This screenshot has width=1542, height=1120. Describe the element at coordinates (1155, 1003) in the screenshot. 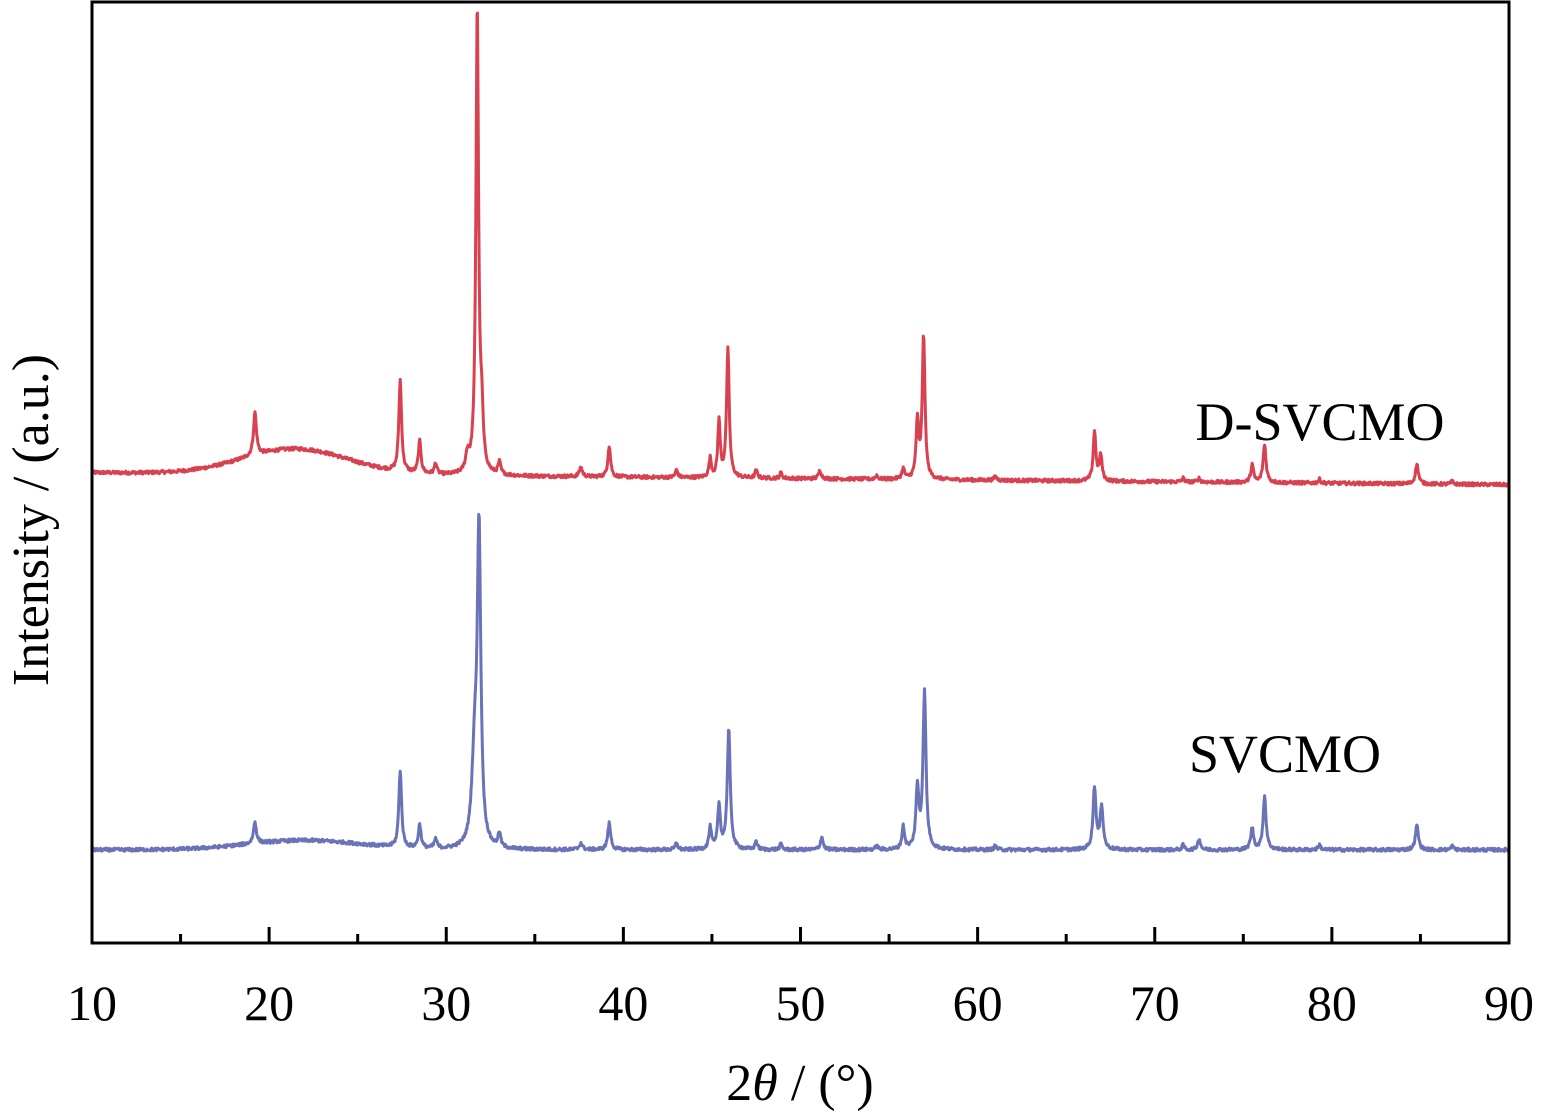

I see `x-tick-label: 70` at that location.